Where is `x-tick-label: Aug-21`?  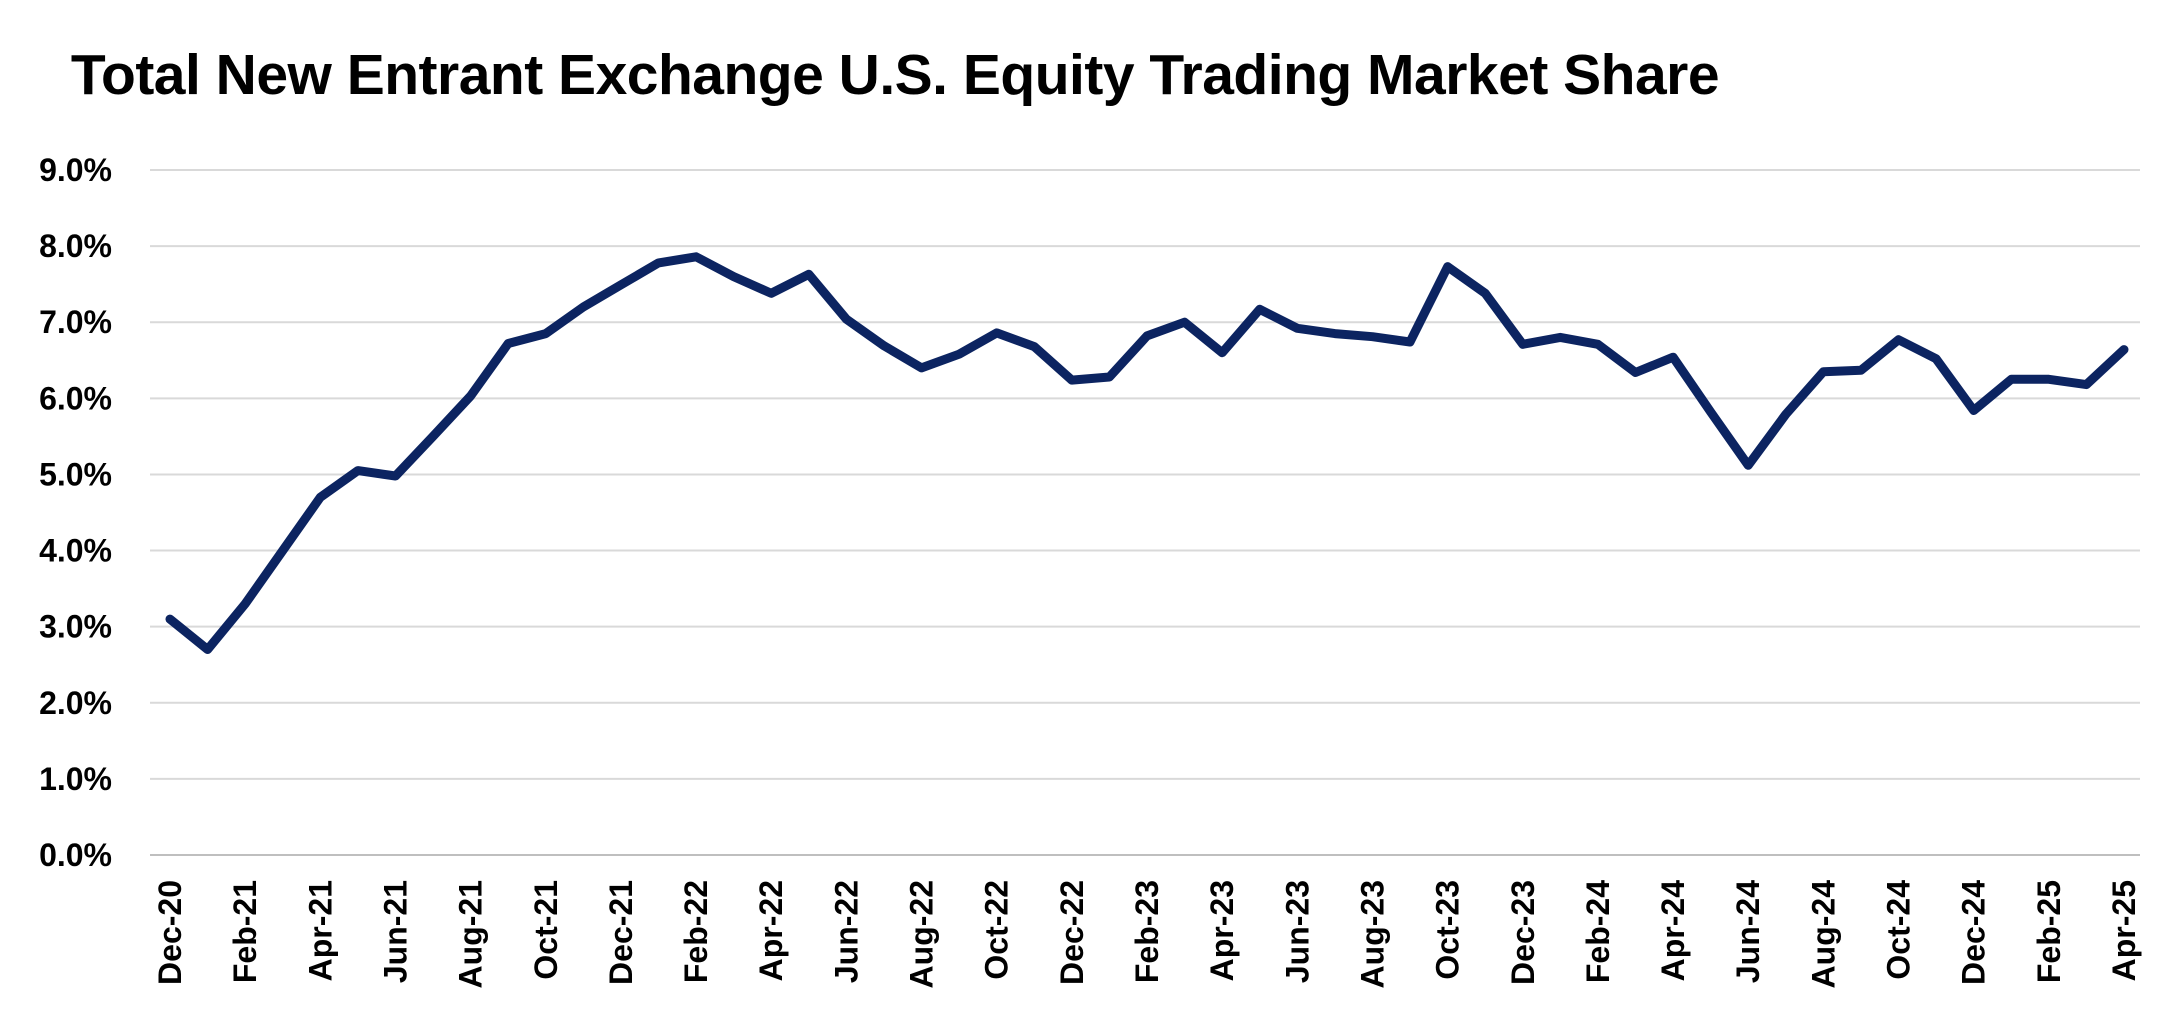 x-tick-label: Aug-21 is located at coordinates (471, 934).